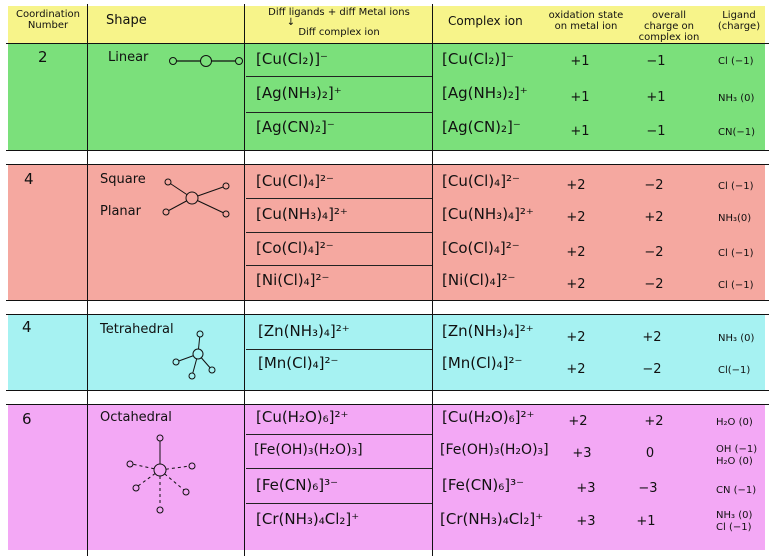  Describe the element at coordinates (669, 26) in the screenshot. I see `header-overall-charge: overall charge on complex ion` at that location.